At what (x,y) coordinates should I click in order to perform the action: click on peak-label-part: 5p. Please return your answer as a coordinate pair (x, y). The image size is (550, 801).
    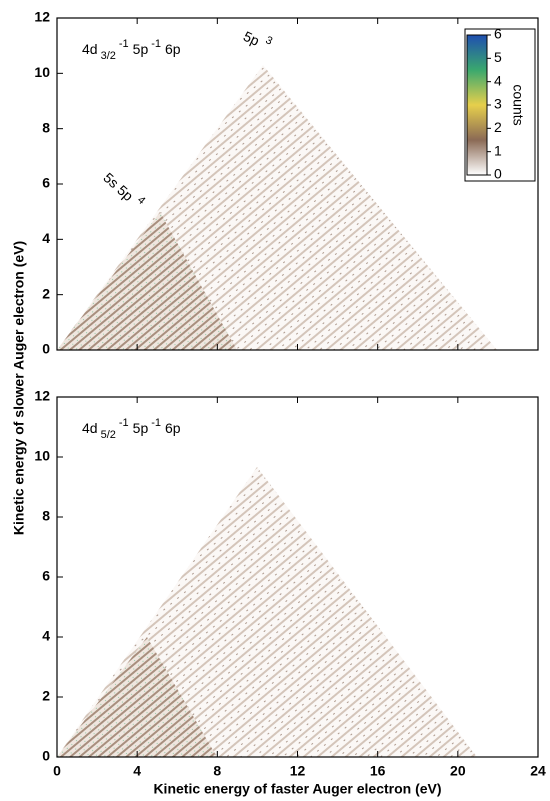
    Looking at the image, I should click on (251, 38).